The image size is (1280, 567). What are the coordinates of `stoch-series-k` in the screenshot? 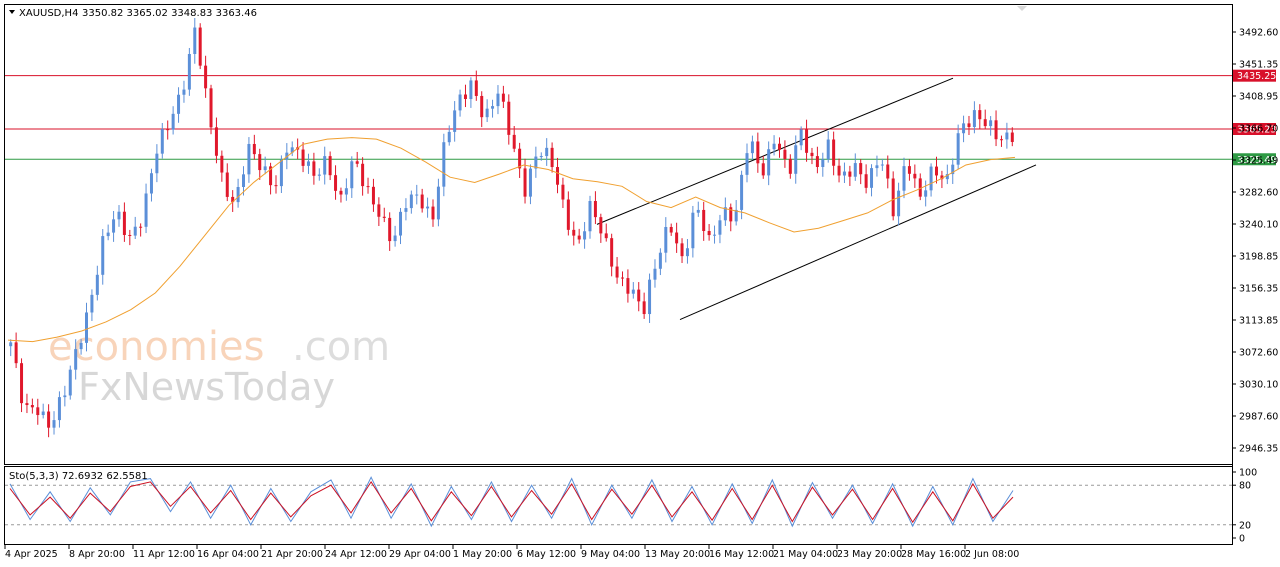 It's located at (511, 502).